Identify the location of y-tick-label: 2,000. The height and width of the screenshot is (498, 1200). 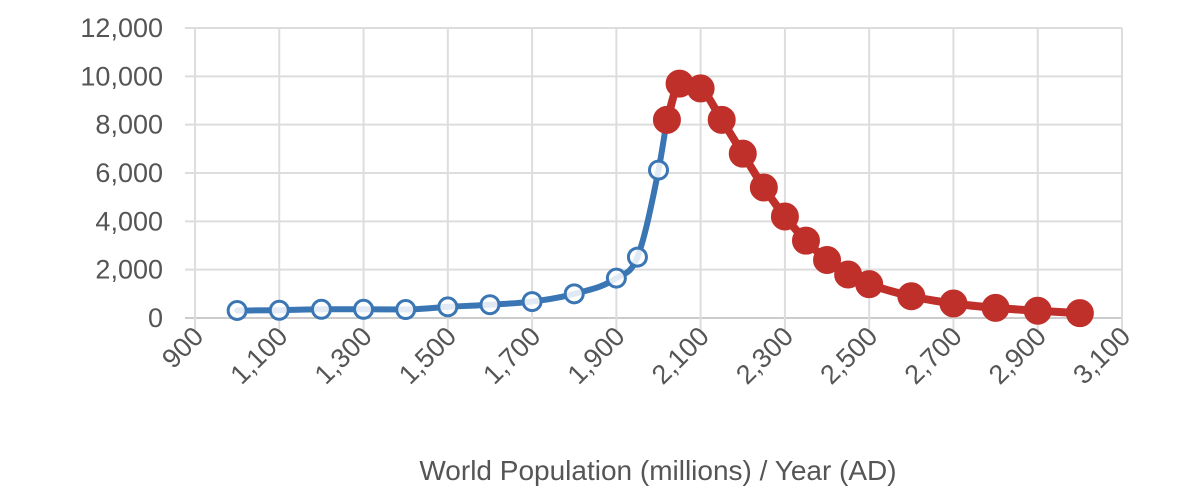
(129, 270).